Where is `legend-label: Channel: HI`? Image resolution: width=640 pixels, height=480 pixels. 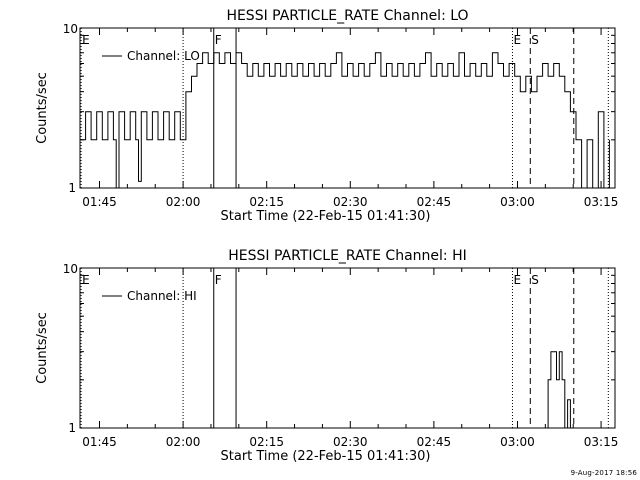 legend-label: Channel: HI is located at coordinates (162, 296).